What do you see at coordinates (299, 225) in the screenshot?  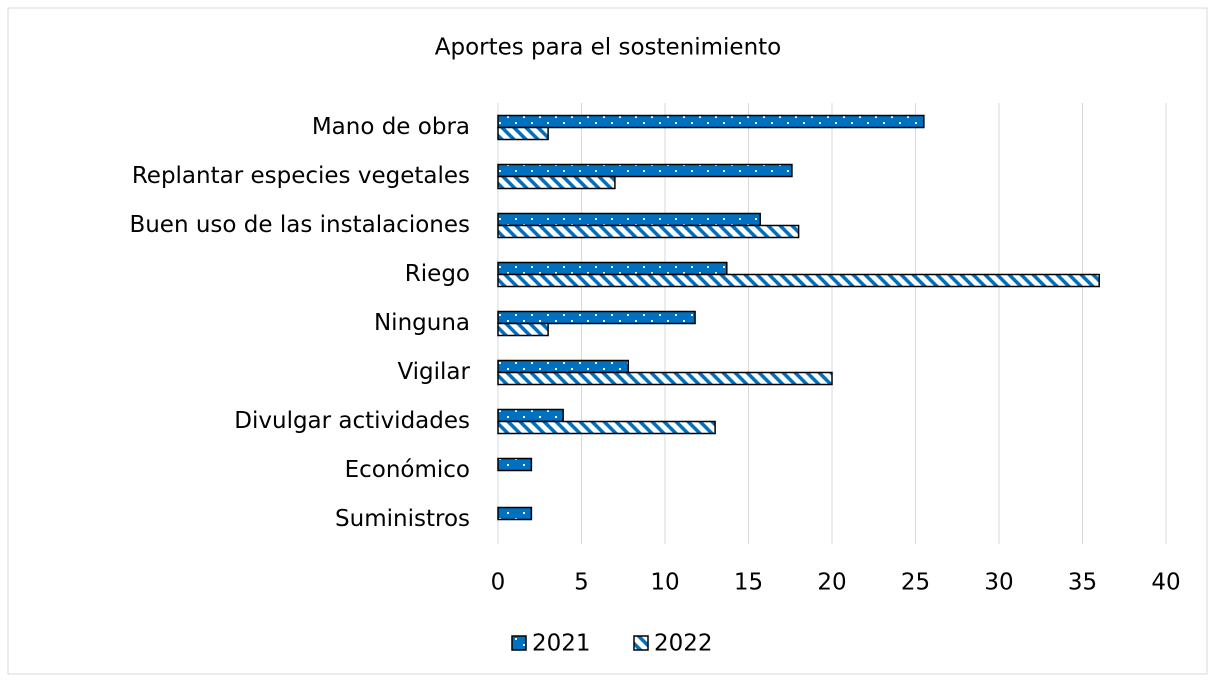 I see `y-tick-label: Buen uso de las instalaciones` at bounding box center [299, 225].